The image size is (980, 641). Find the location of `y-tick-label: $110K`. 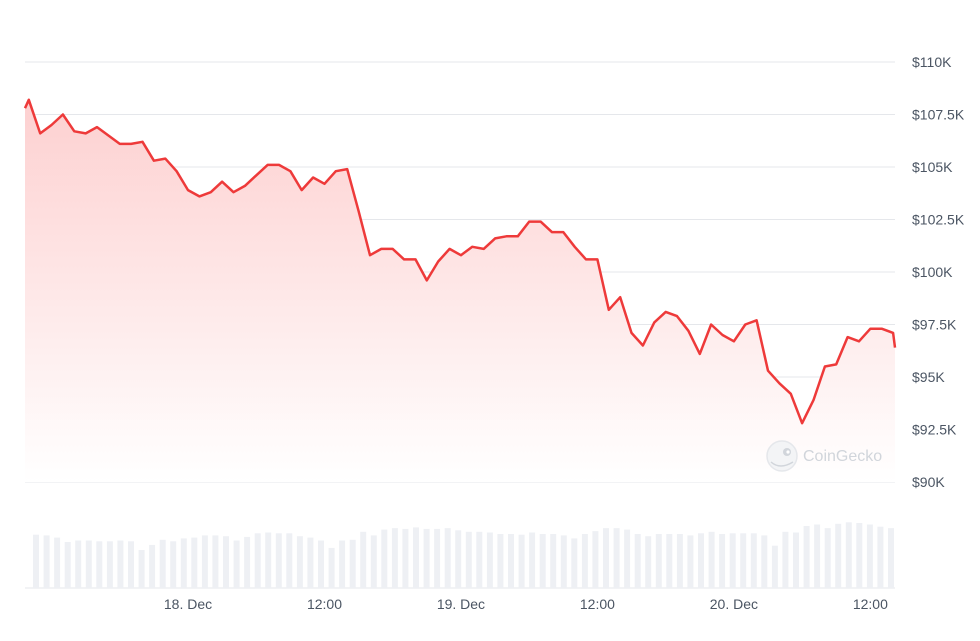

y-tick-label: $110K is located at coordinates (932, 62).